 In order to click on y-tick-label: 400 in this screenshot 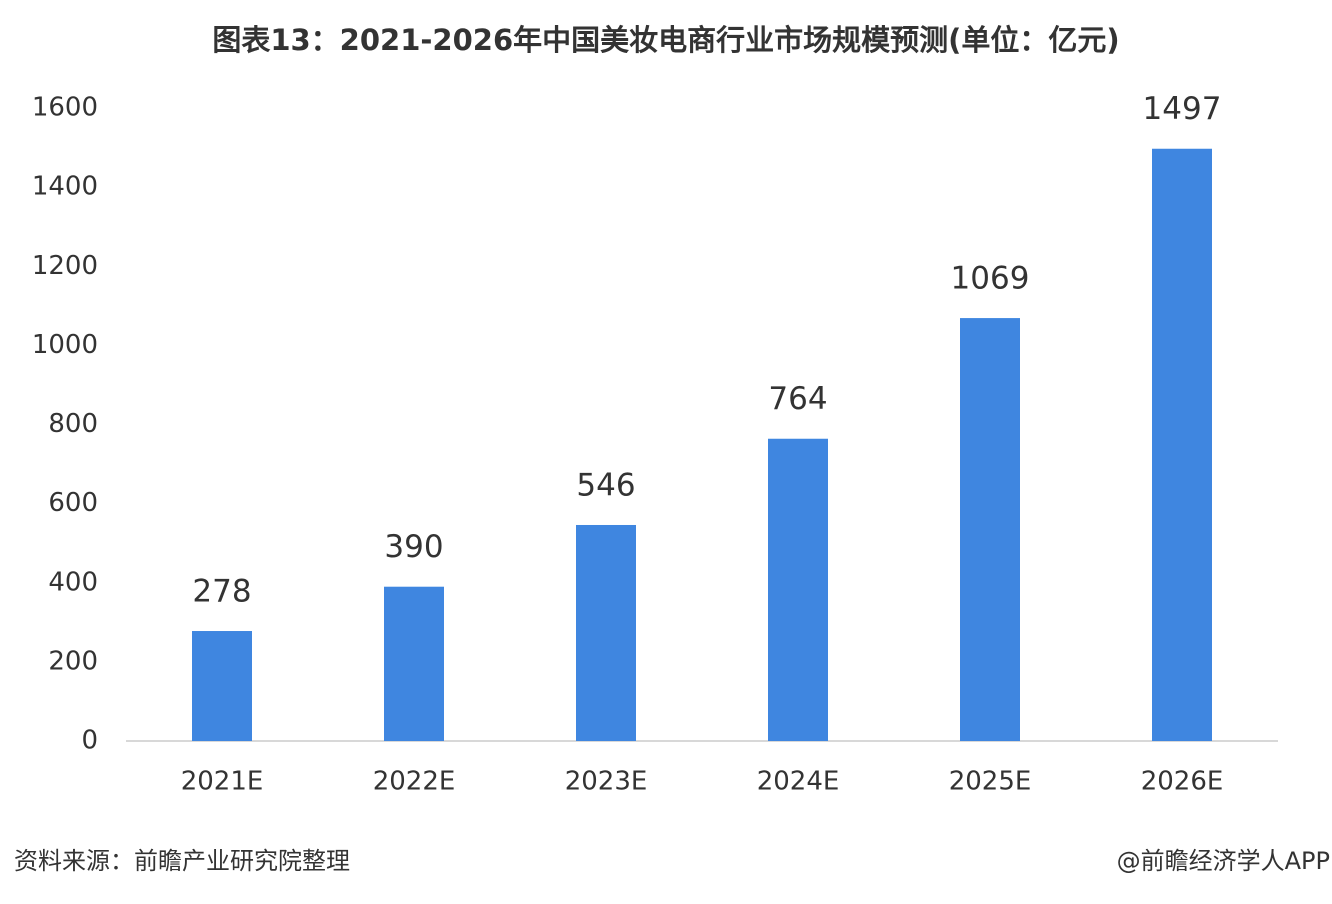, I will do `click(73, 582)`.